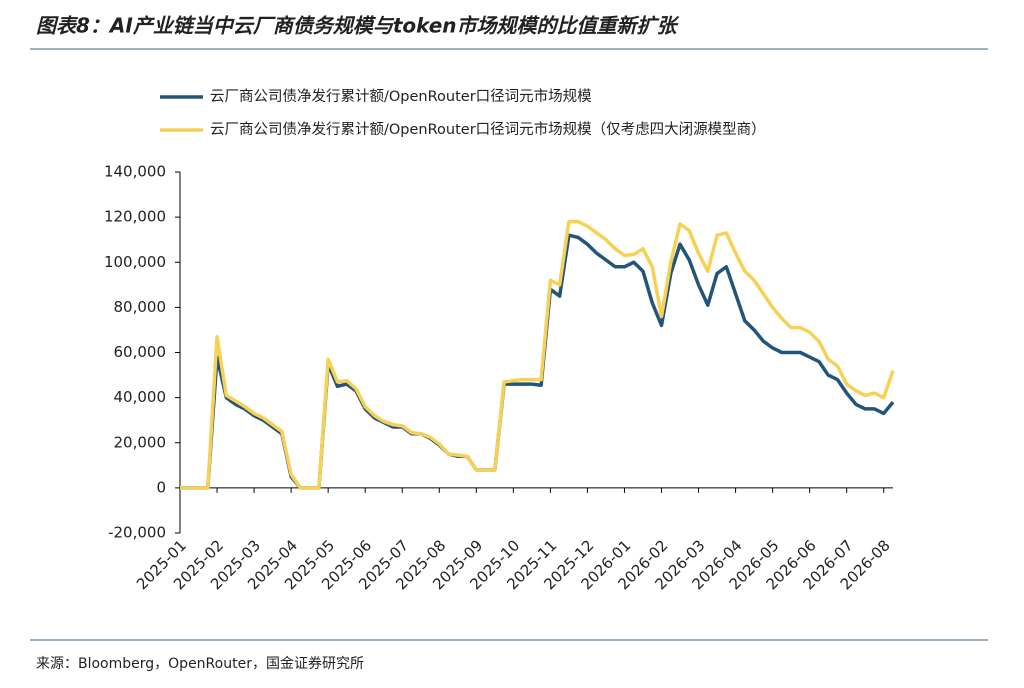 The image size is (1024, 688). I want to click on y-tick-label: 0, so click(161, 487).